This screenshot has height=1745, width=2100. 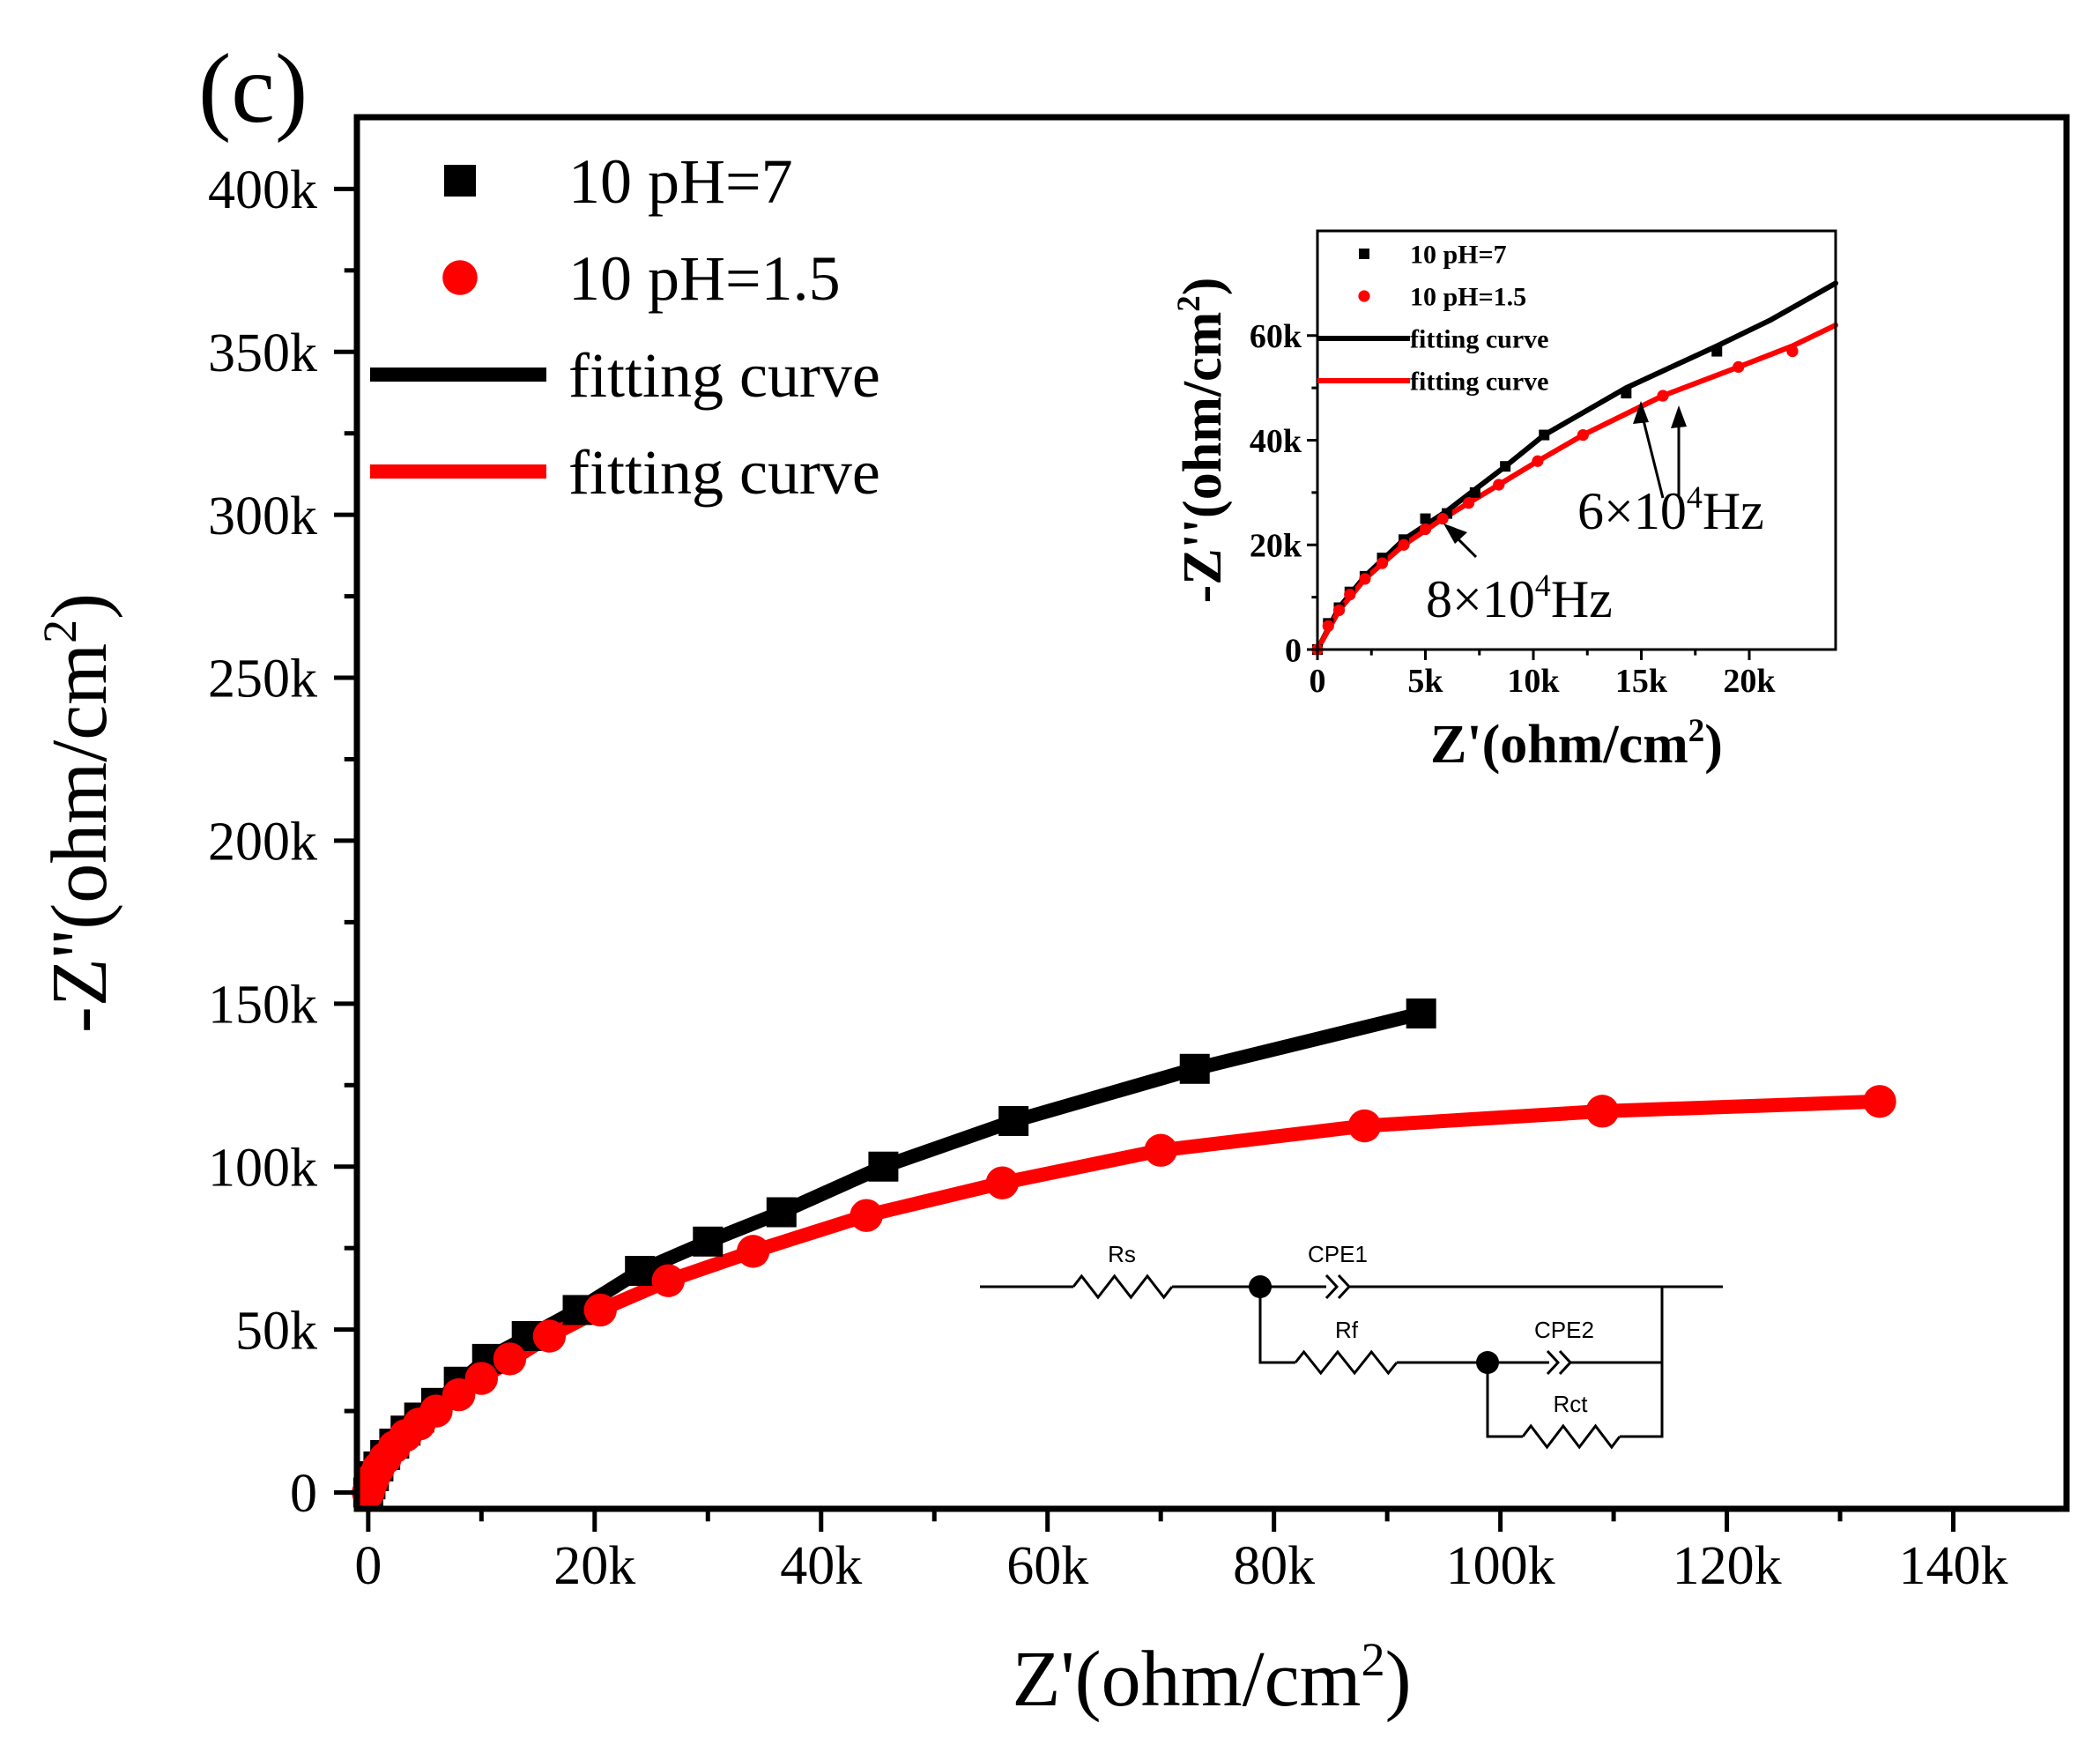 What do you see at coordinates (1276, 336) in the screenshot?
I see `inset-y-tick-label-3: 60k` at bounding box center [1276, 336].